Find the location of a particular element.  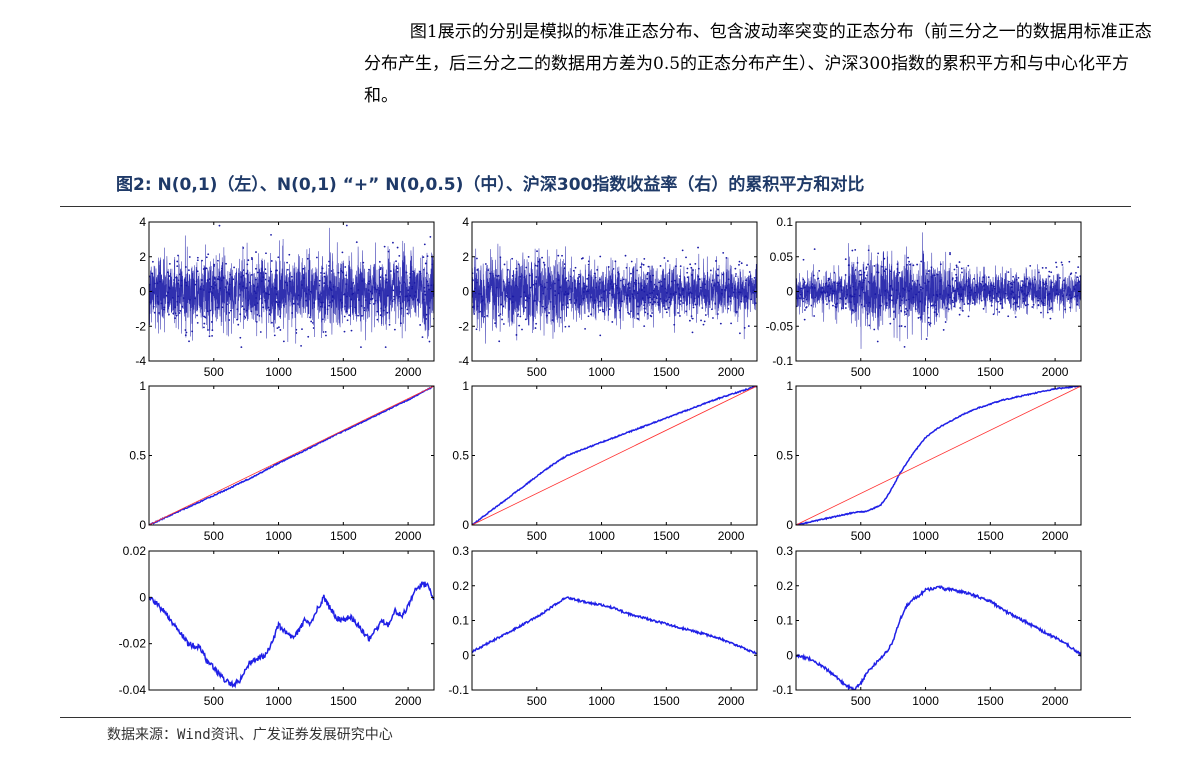

y-tick-label: 0.05 is located at coordinates (782, 257).